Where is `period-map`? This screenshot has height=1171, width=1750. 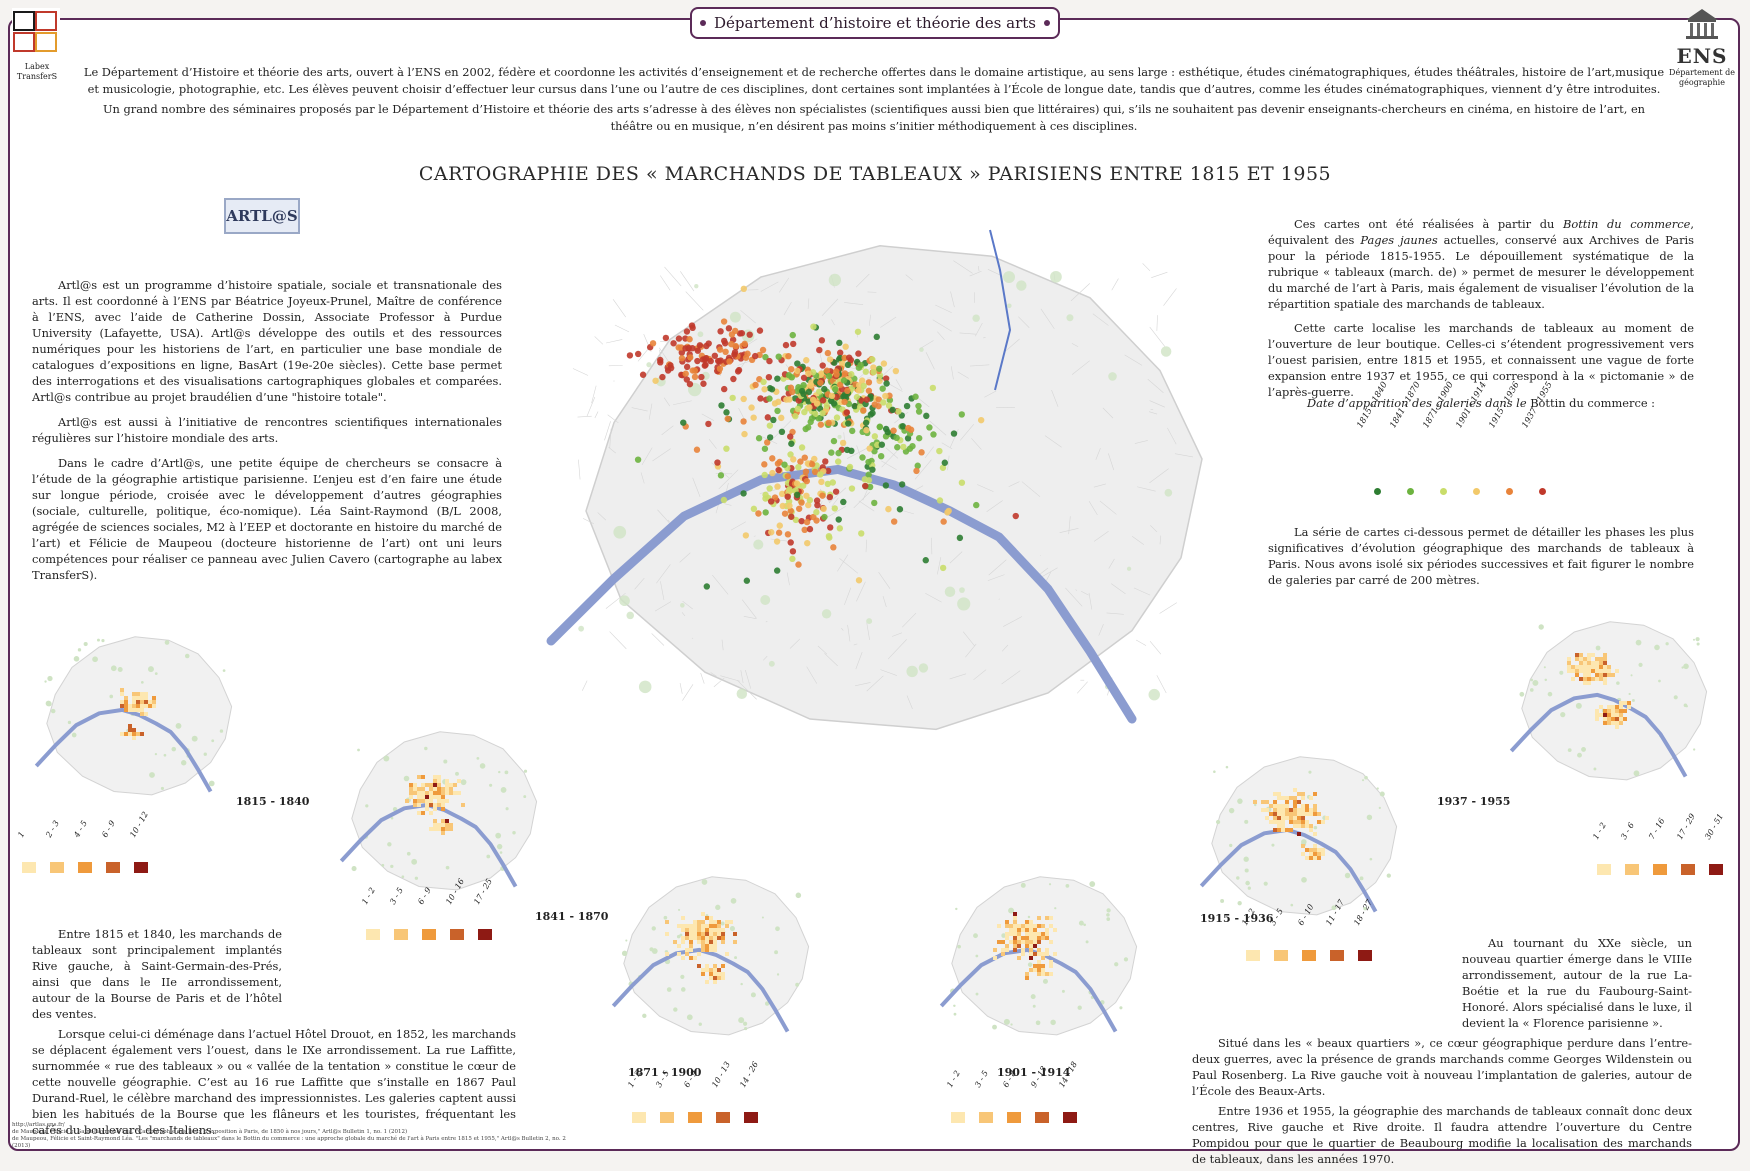
period-map is located at coordinates (712, 955).